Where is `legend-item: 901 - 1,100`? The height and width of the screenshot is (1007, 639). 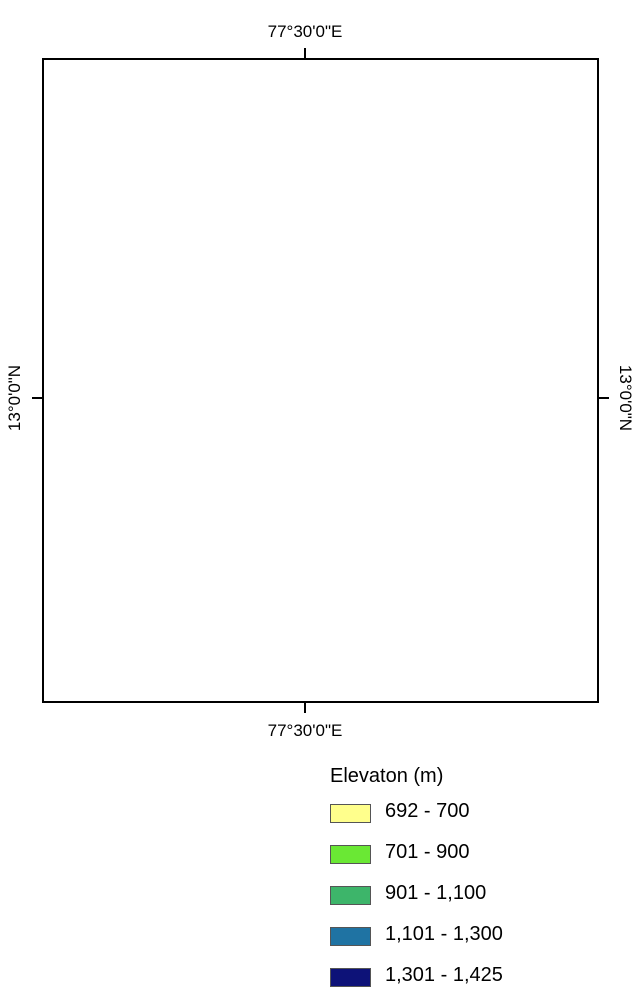
legend-item: 901 - 1,100 is located at coordinates (480, 903).